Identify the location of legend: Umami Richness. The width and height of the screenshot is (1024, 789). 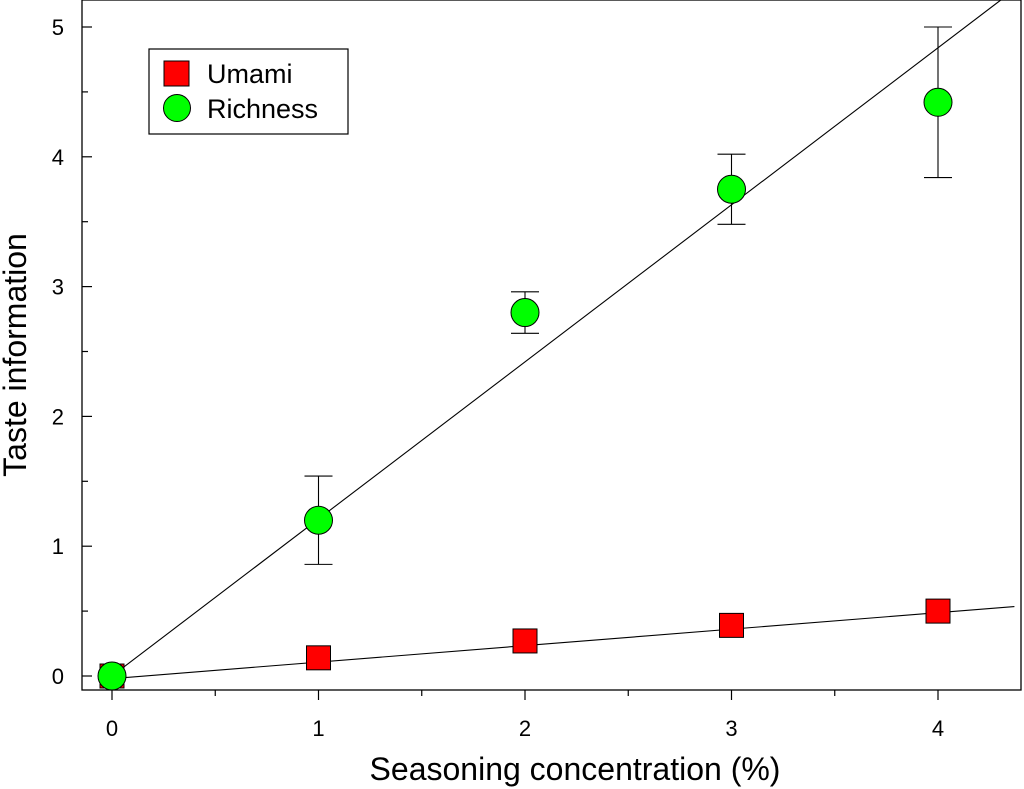
(248, 91).